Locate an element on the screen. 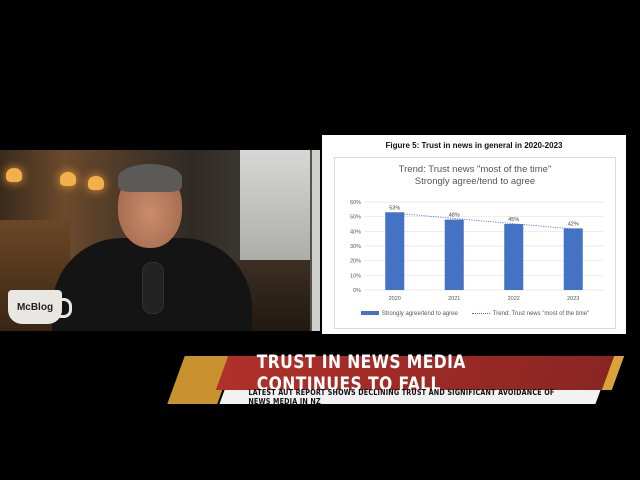  x-tick-label: 2021 is located at coordinates (454, 299).